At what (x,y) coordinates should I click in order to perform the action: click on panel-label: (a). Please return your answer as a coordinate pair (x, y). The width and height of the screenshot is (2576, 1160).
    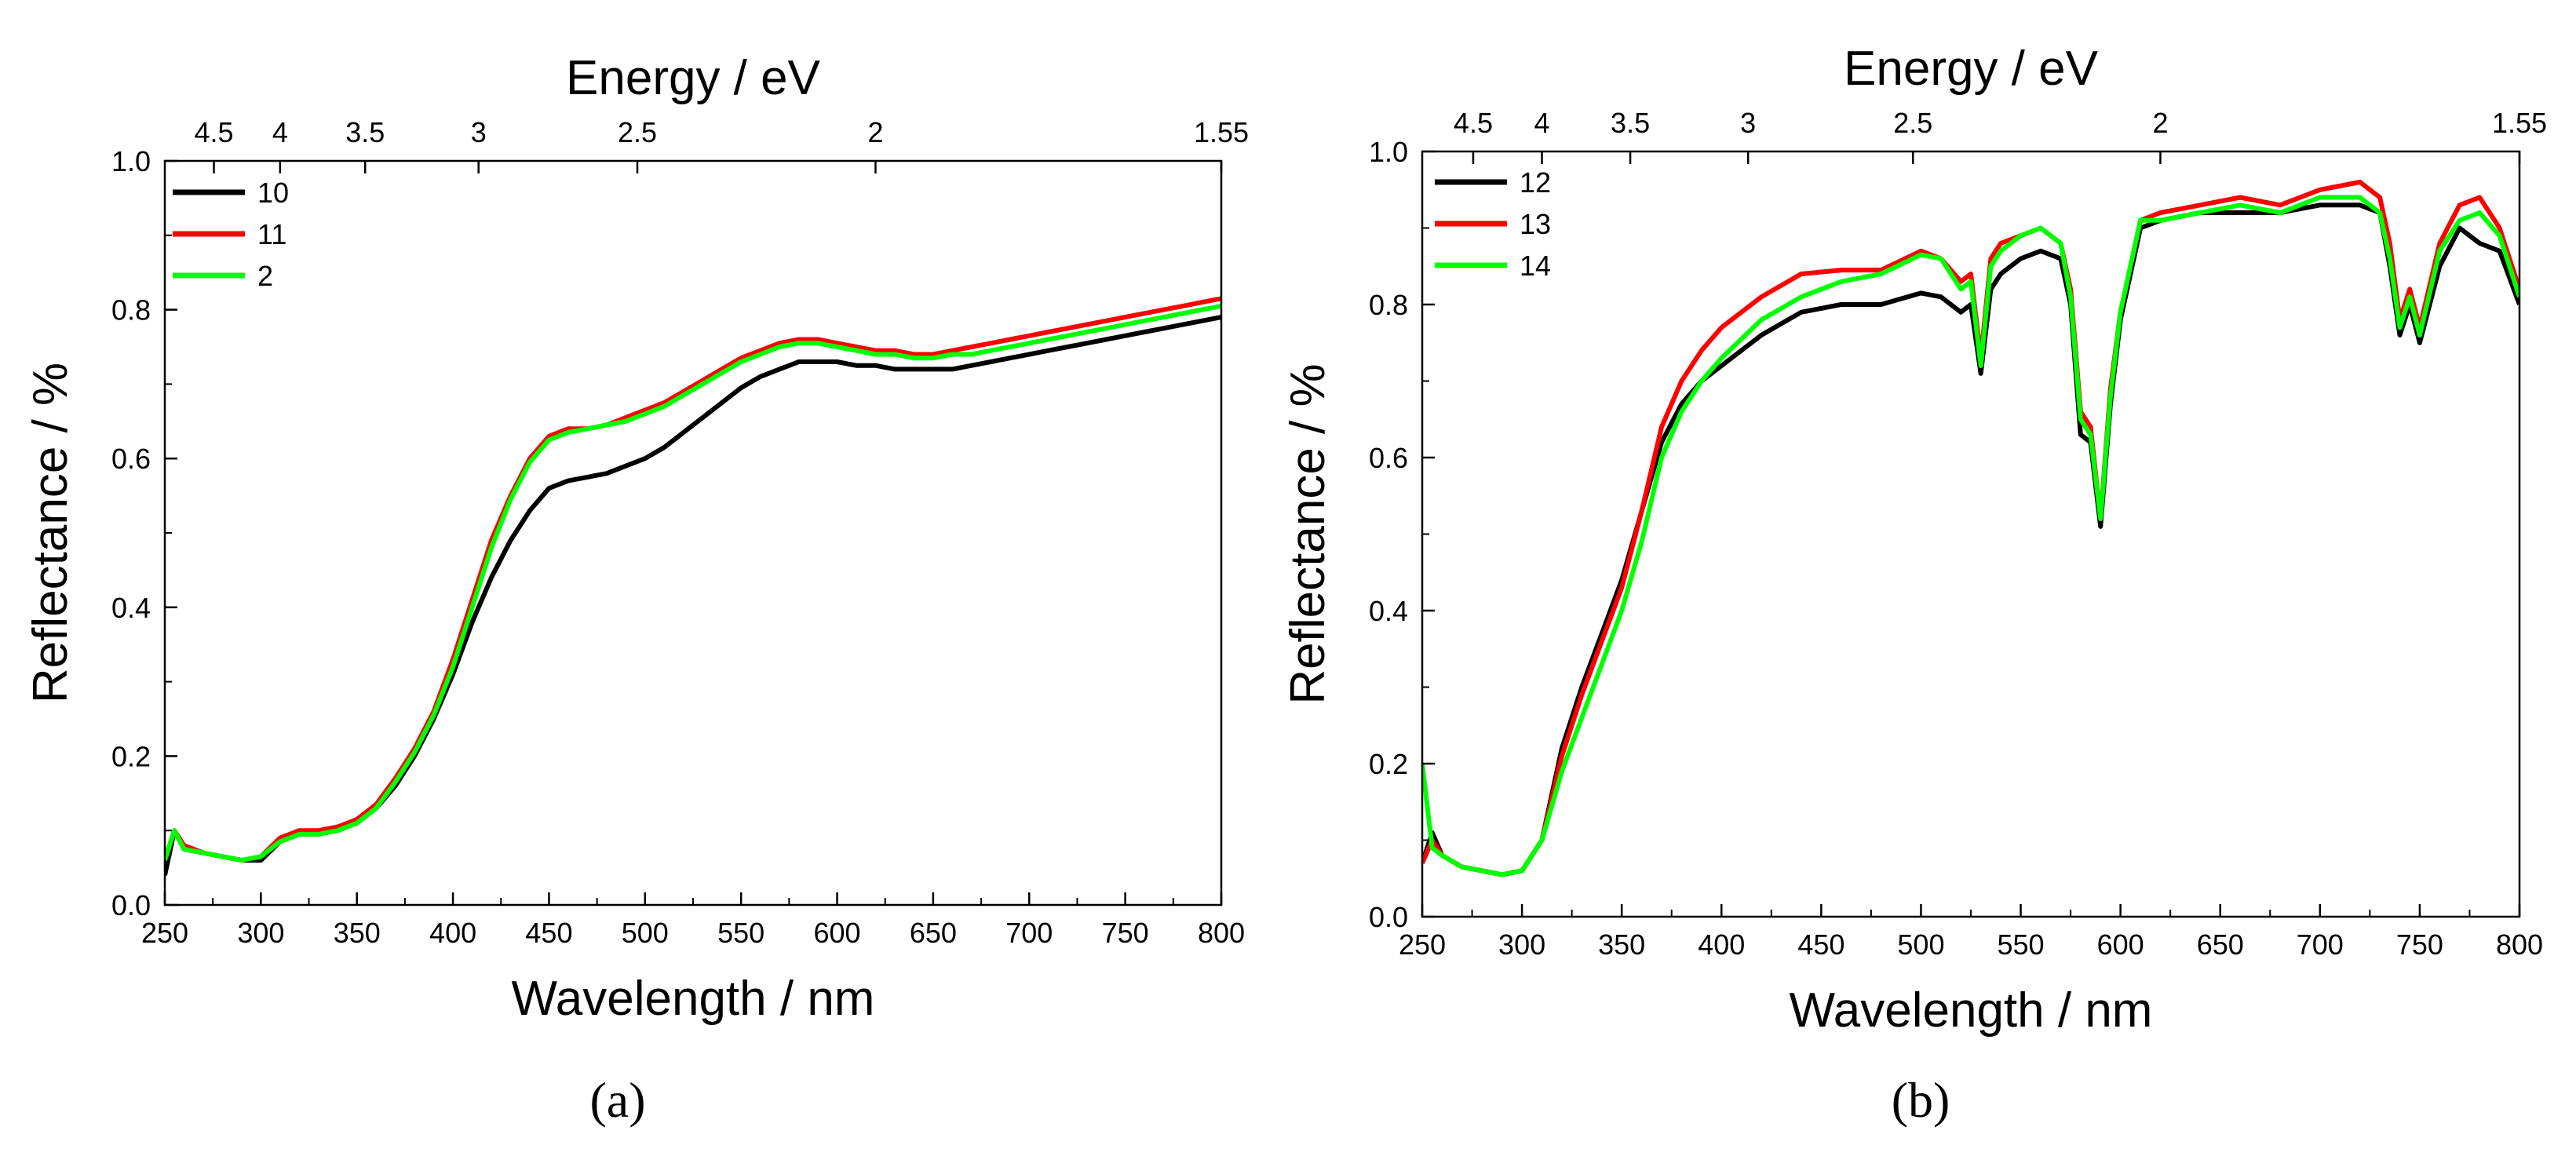
    Looking at the image, I should click on (617, 1100).